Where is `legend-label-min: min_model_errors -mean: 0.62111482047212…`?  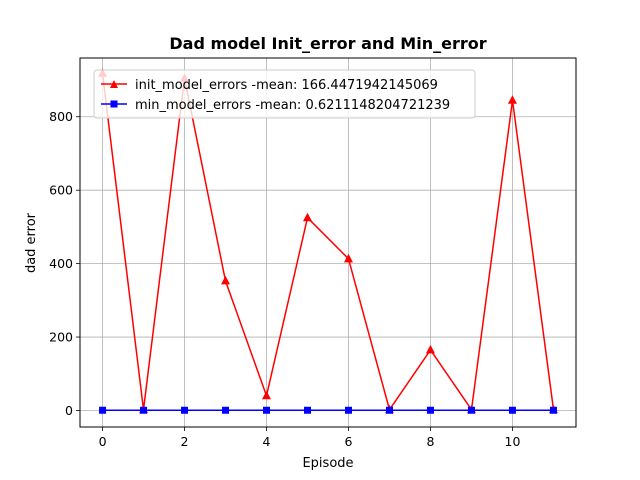 legend-label-min: min_model_errors -mean: 0.62111482047212… is located at coordinates (292, 105).